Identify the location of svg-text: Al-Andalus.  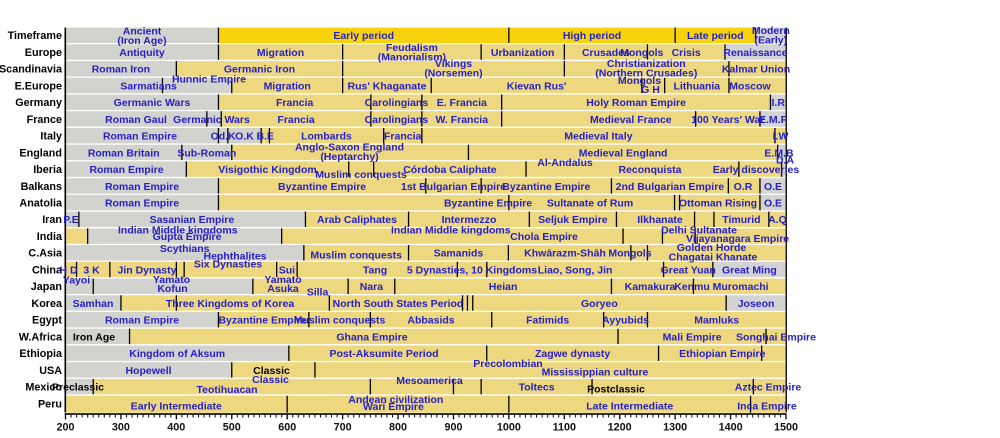
(565, 163).